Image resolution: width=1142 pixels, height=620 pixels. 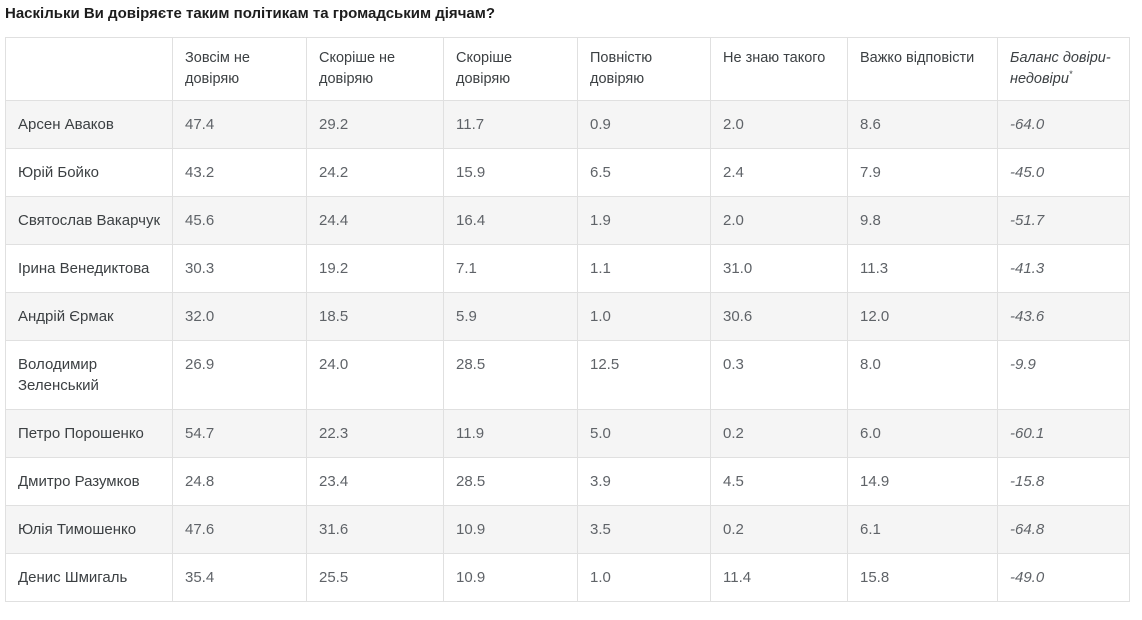 What do you see at coordinates (239, 220) in the screenshot?
I see `value-cell: 45.6` at bounding box center [239, 220].